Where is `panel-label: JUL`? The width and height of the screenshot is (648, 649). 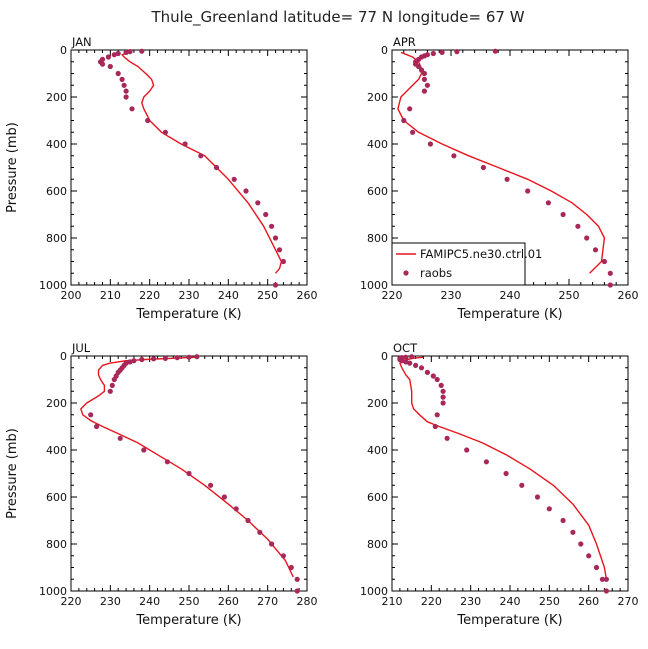 panel-label: JUL is located at coordinates (81, 348).